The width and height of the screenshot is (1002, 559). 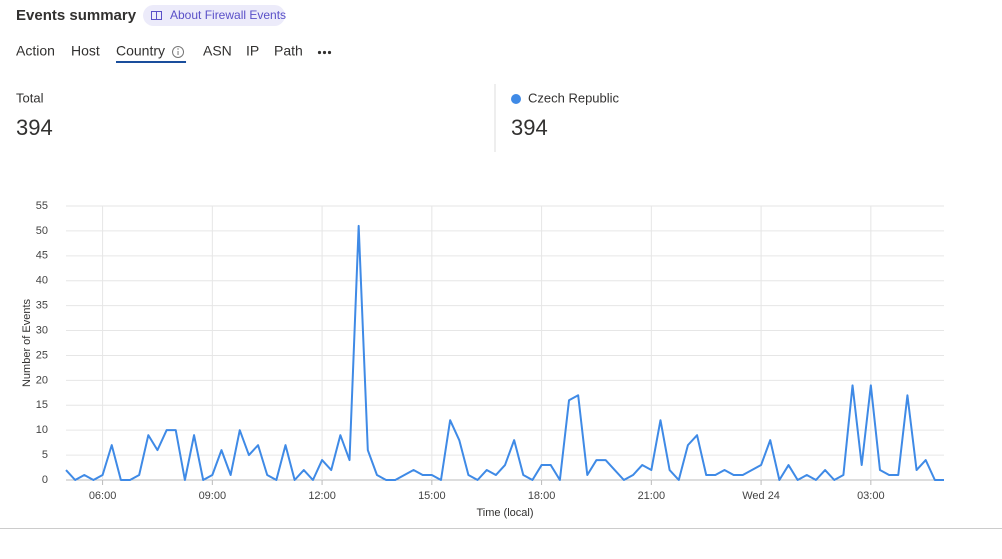 I want to click on tab: Host, so click(x=85, y=51).